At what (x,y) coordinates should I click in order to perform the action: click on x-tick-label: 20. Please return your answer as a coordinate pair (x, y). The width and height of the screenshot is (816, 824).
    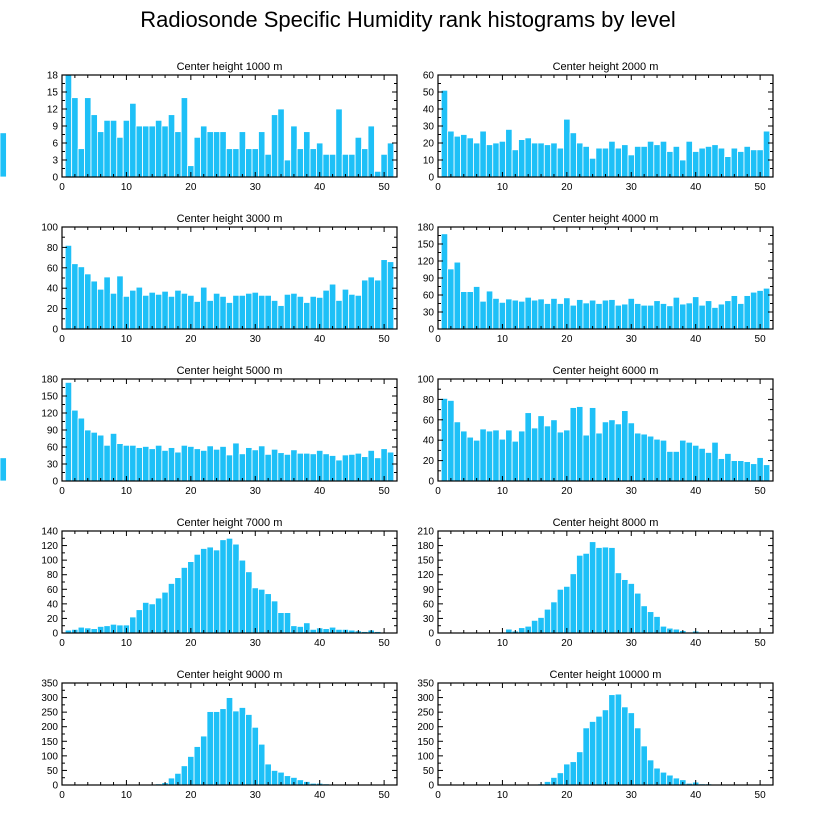
    Looking at the image, I should click on (567, 491).